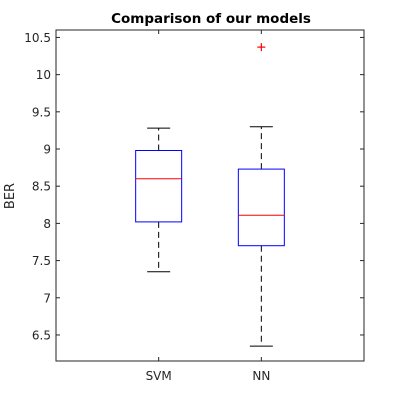  What do you see at coordinates (47, 298) in the screenshot?
I see `y-tick-label: 7` at bounding box center [47, 298].